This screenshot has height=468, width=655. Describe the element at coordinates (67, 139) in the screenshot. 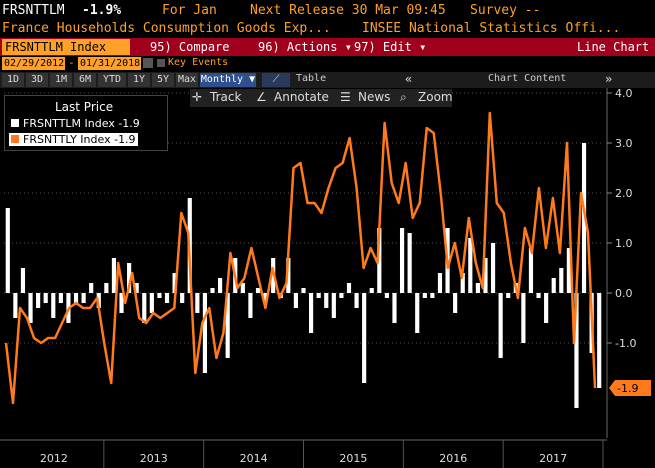

I see `legend-series-2-name: FRSNTTLY Index` at that location.